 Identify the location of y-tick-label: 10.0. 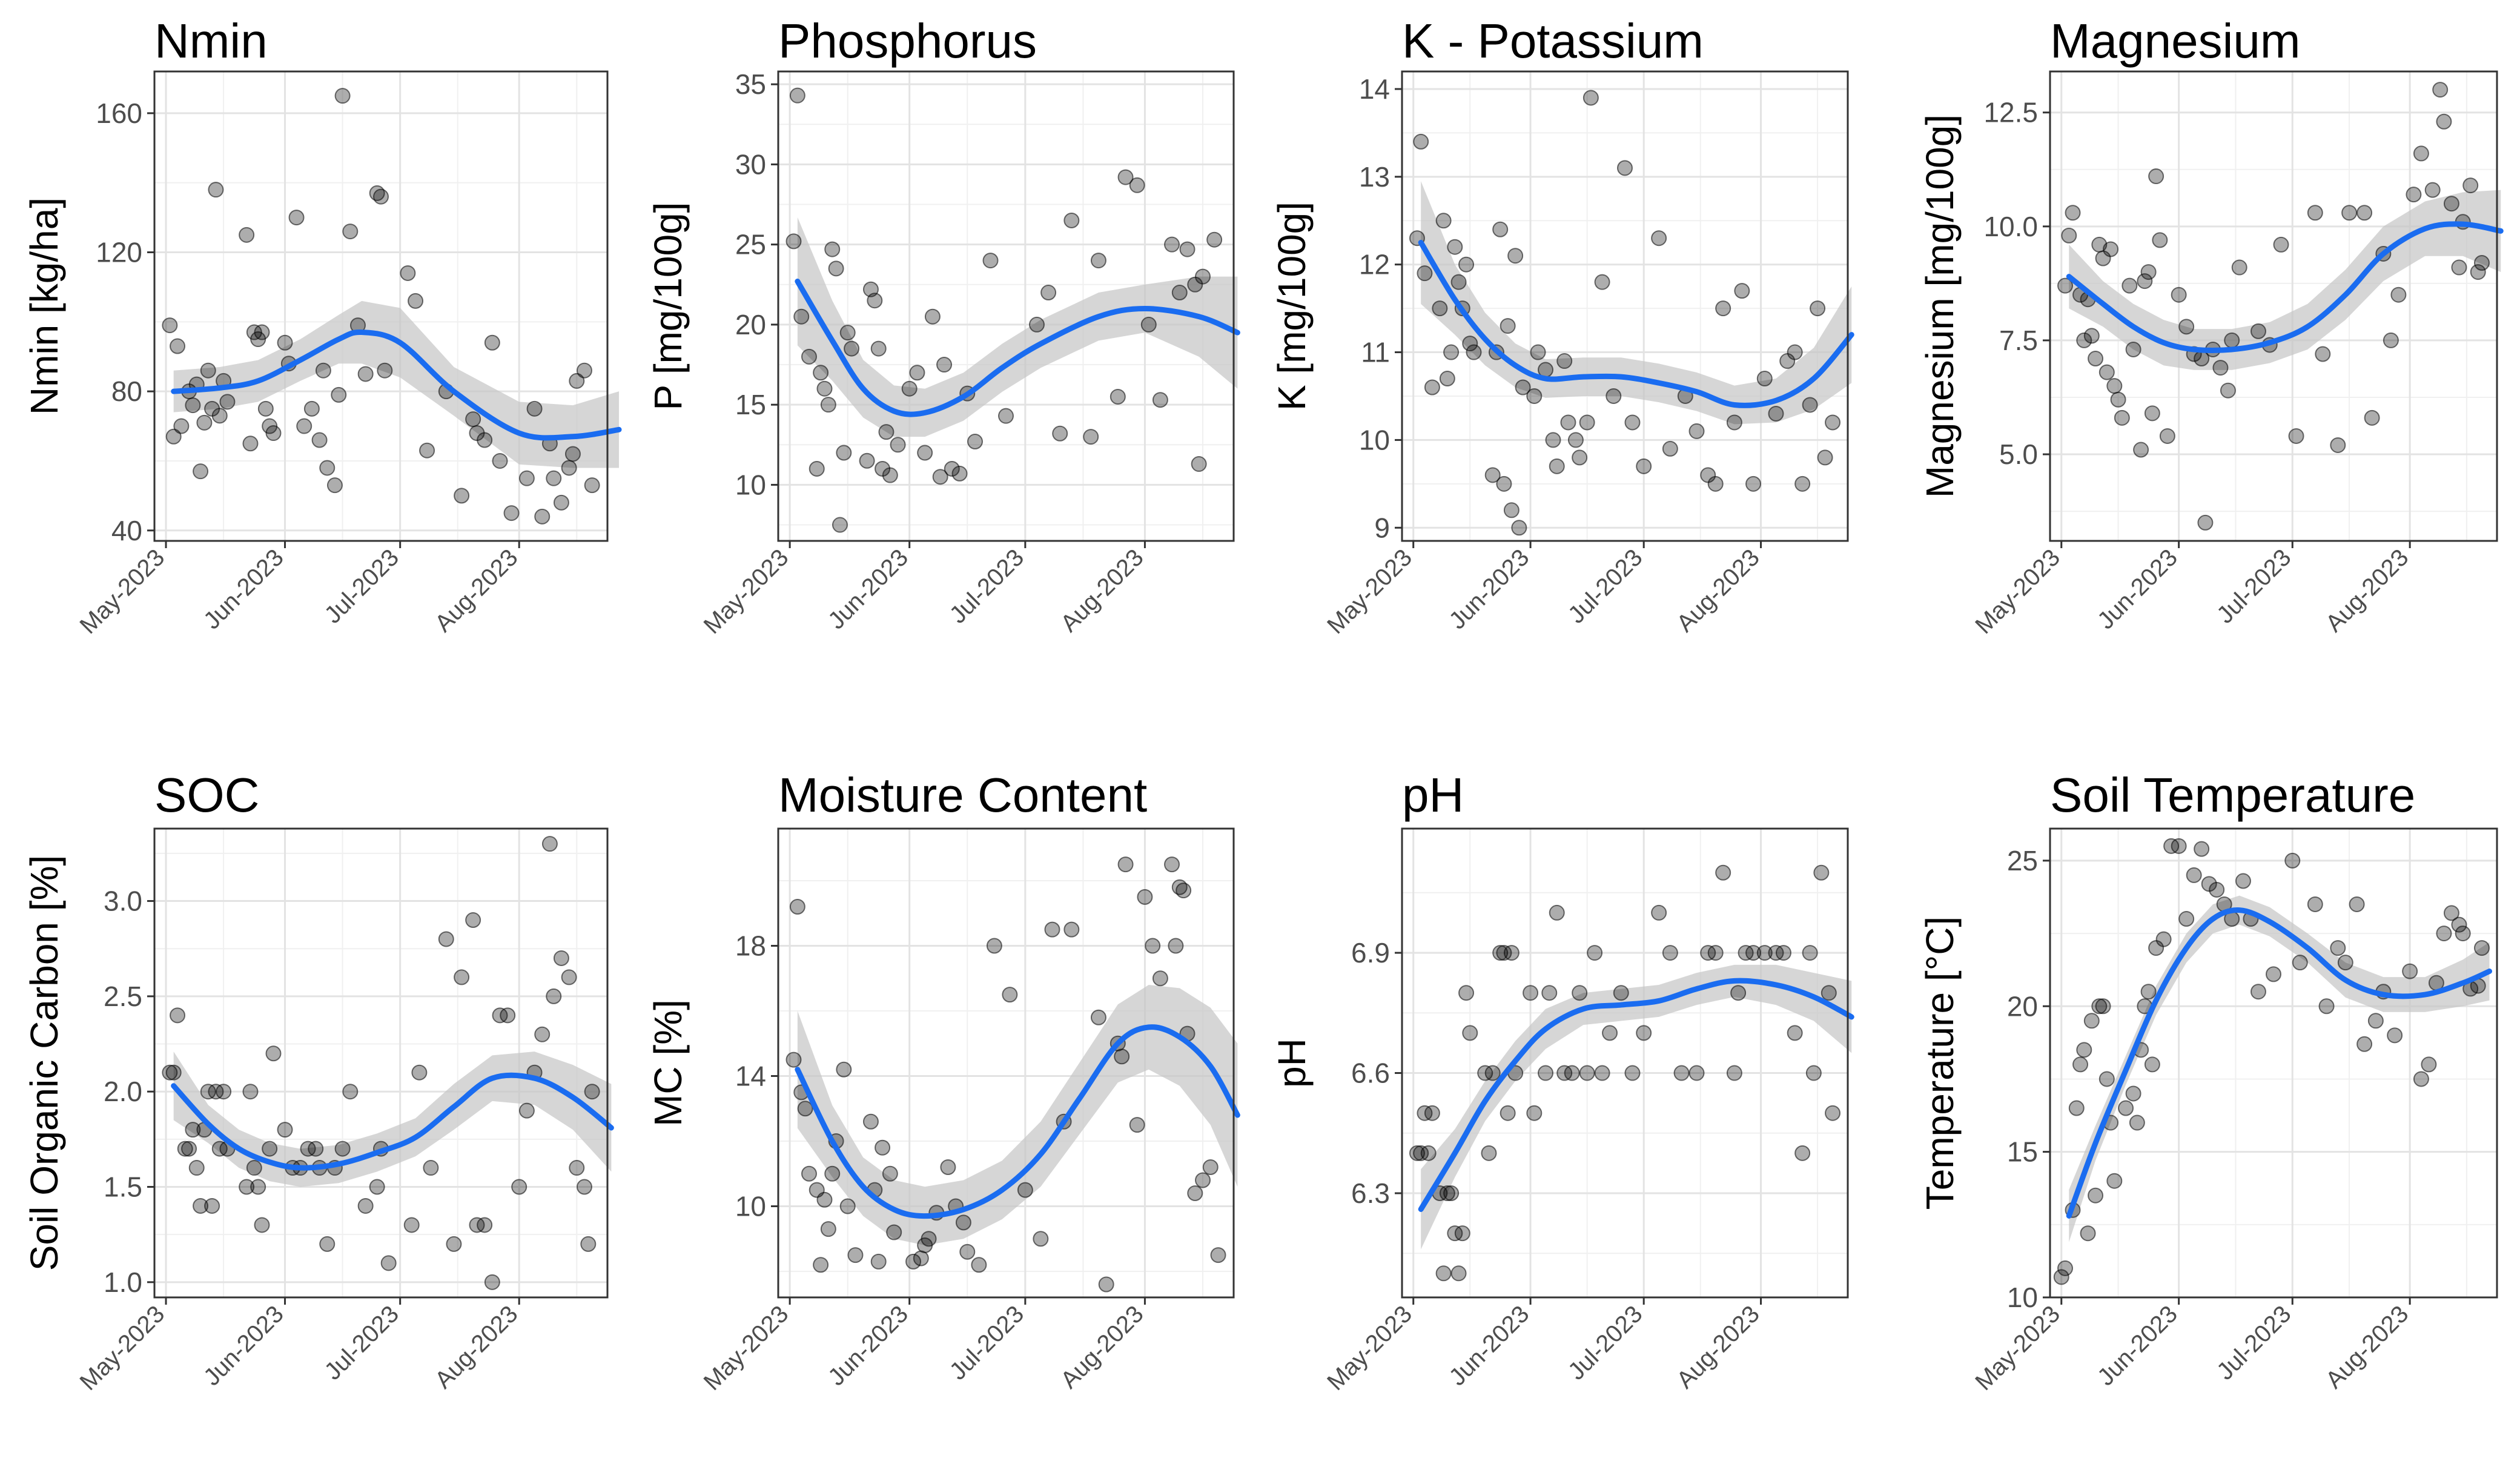
(2010, 226).